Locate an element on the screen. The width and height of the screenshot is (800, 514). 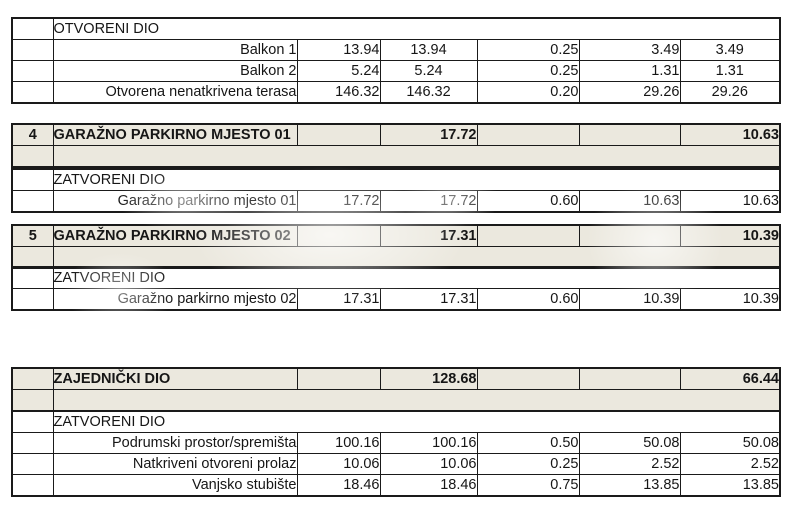
value-share-dup: 50.08 is located at coordinates (730, 443).